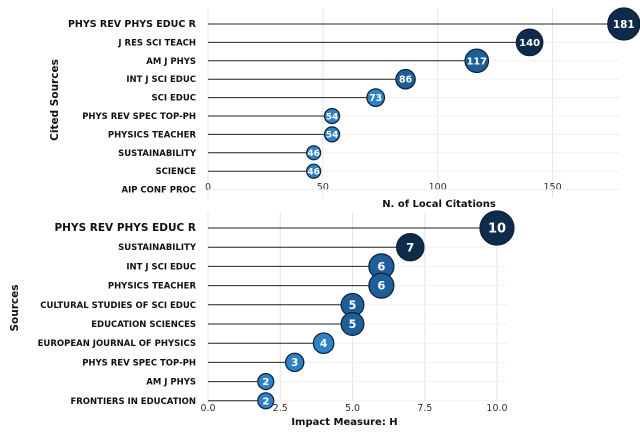 Image resolution: width=640 pixels, height=432 pixels. Describe the element at coordinates (15, 307) in the screenshot. I see `y-axis-title: Sources` at that location.